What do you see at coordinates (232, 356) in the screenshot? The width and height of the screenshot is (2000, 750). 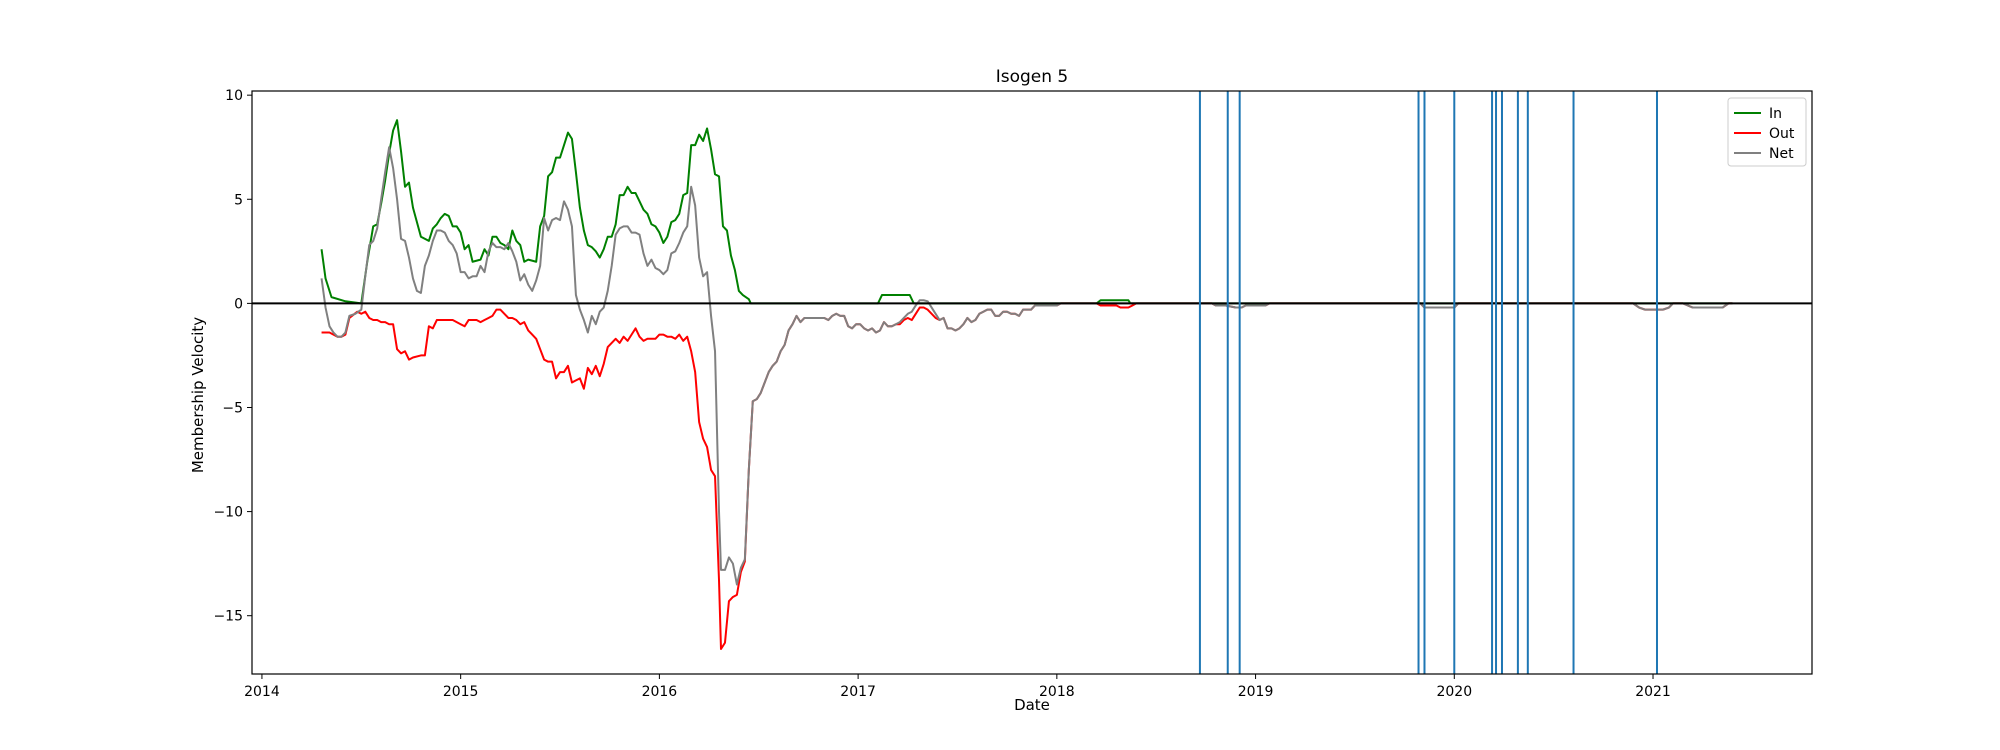 I see `y-axis: 10 5 0 −5 −10 −15` at bounding box center [232, 356].